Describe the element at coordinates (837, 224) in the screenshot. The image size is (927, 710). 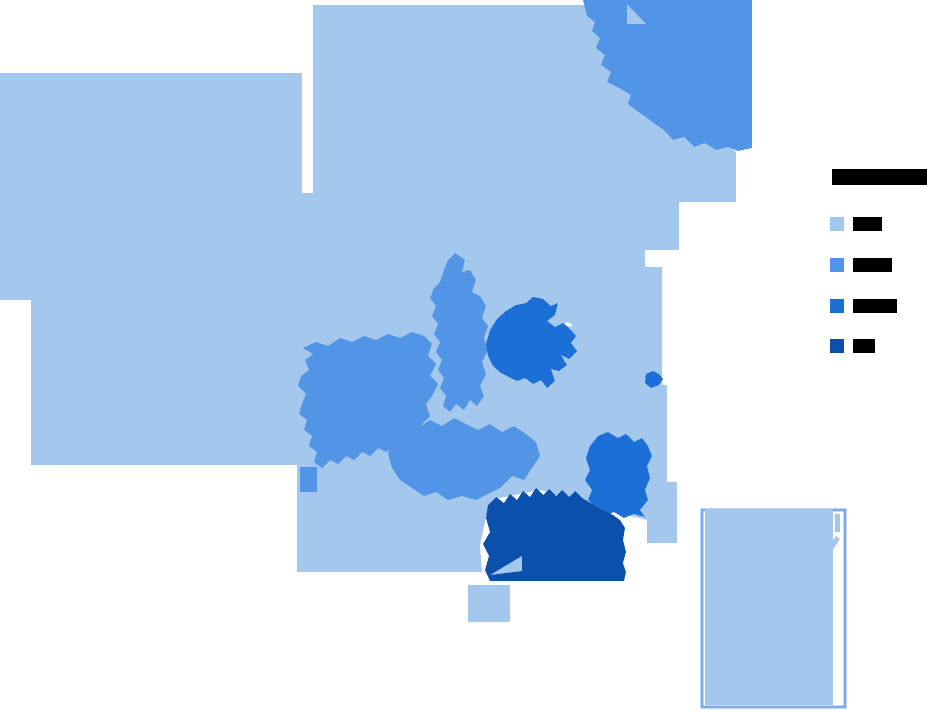
I see `legend-swatch-level1` at that location.